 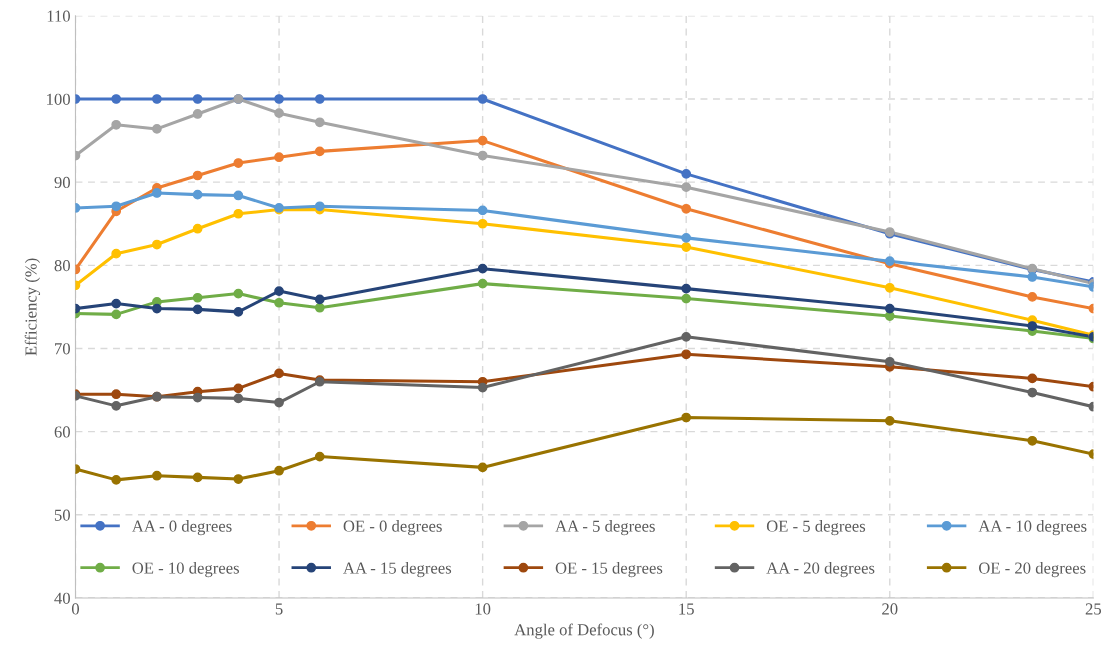 What do you see at coordinates (397, 569) in the screenshot?
I see `legend-label: AA - 15 degrees` at bounding box center [397, 569].